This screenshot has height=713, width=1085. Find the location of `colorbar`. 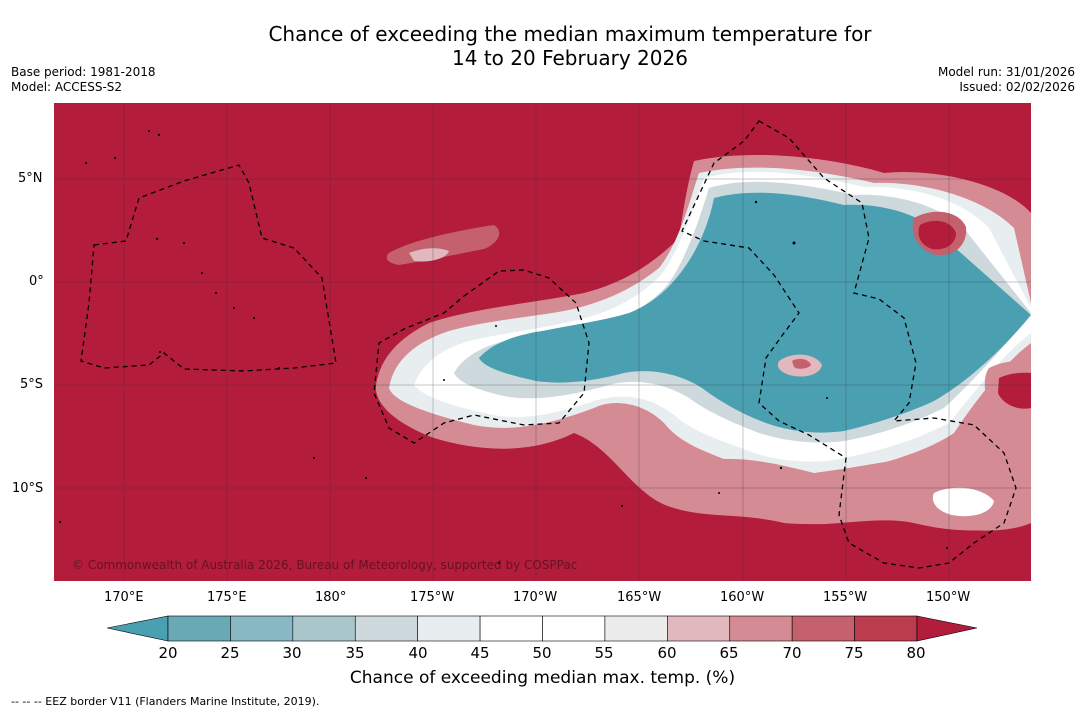

colorbar is located at coordinates (542, 628).